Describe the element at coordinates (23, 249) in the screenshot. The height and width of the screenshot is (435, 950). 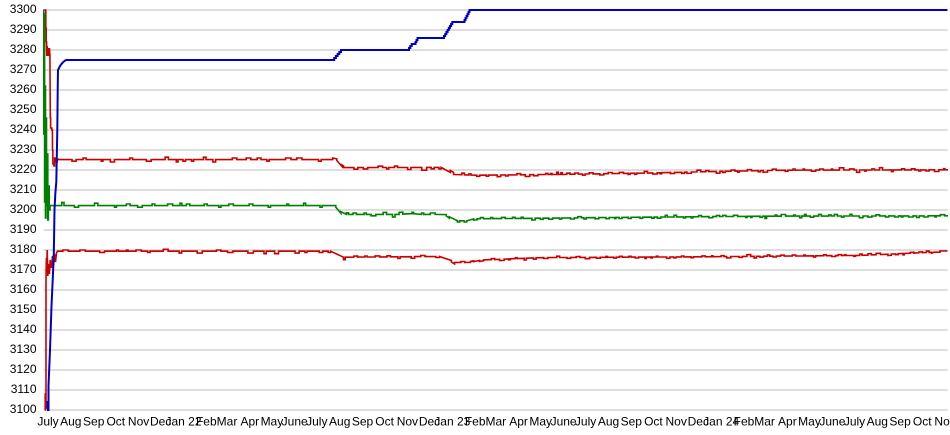
I see `svg-text: 3180` at that location.